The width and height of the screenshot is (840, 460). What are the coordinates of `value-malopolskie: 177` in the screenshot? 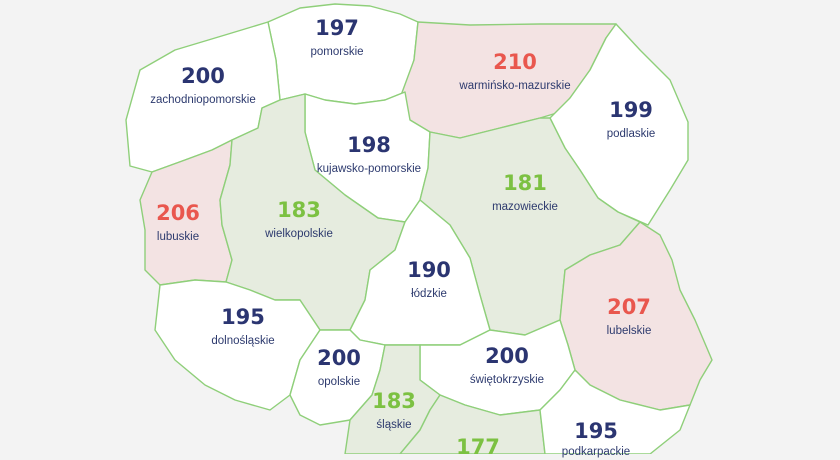 It's located at (478, 447).